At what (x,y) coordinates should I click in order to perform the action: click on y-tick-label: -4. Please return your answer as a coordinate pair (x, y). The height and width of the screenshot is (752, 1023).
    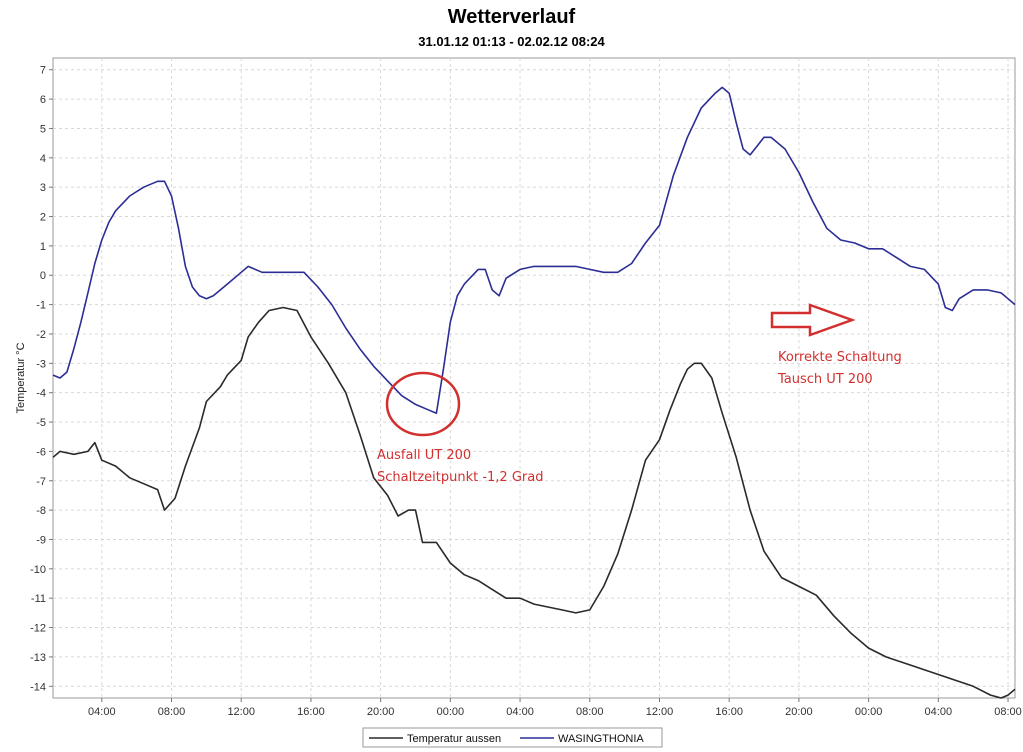
    Looking at the image, I should click on (41, 394).